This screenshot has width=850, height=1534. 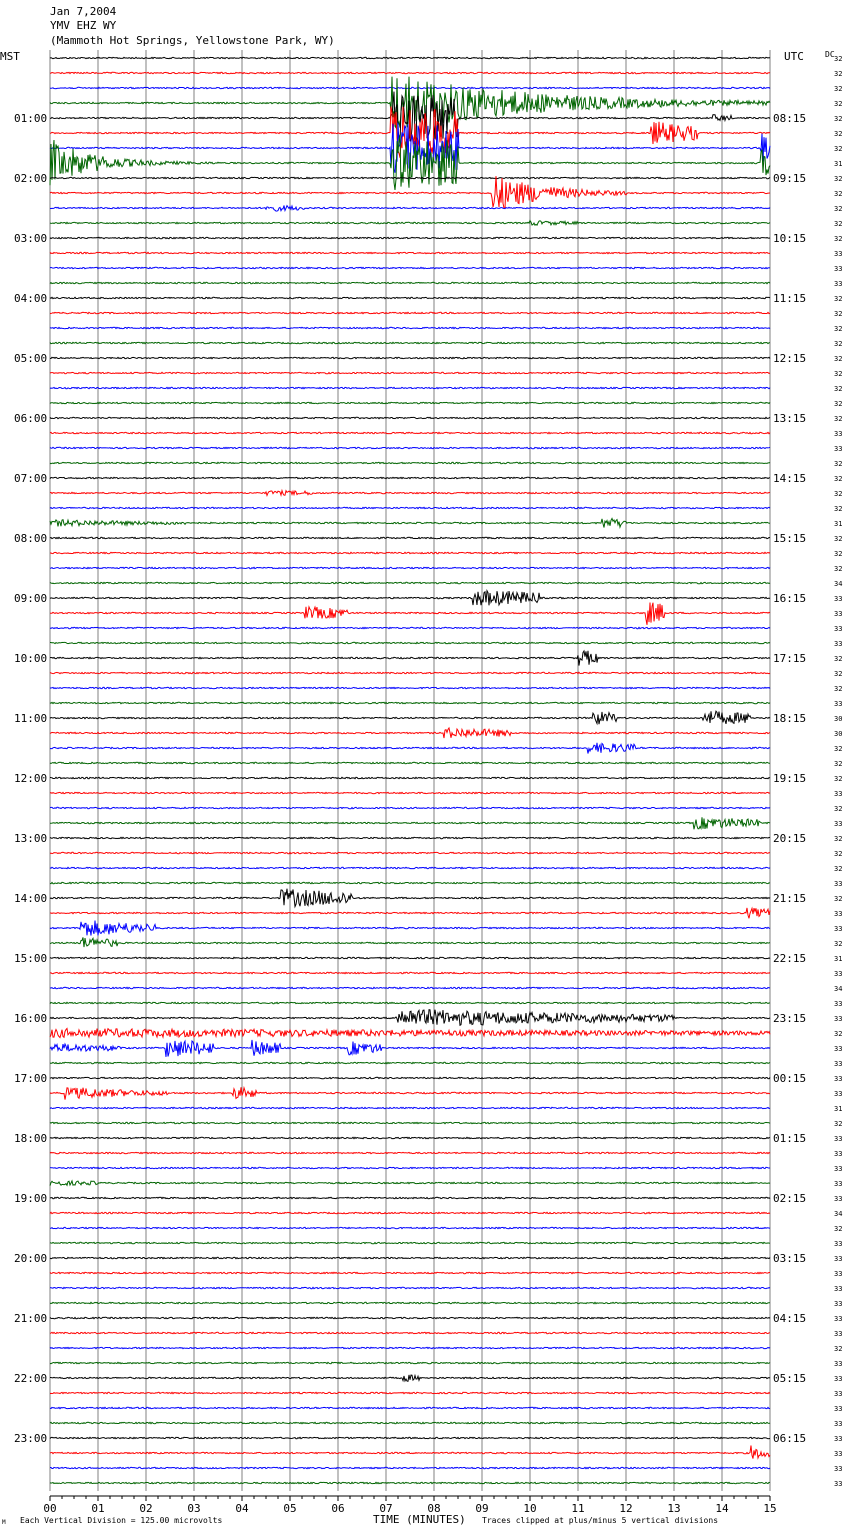 I want to click on dc-offset-label: 34, so click(x=838, y=584).